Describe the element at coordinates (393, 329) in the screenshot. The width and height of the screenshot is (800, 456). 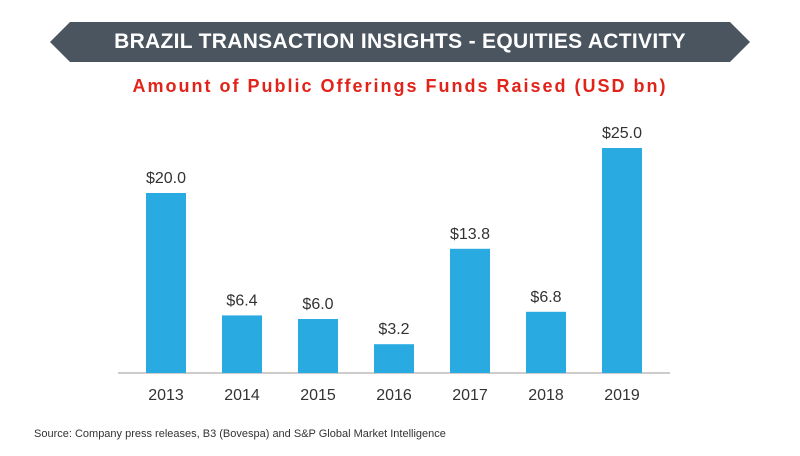
I see `data-label-2016: $3.2` at that location.